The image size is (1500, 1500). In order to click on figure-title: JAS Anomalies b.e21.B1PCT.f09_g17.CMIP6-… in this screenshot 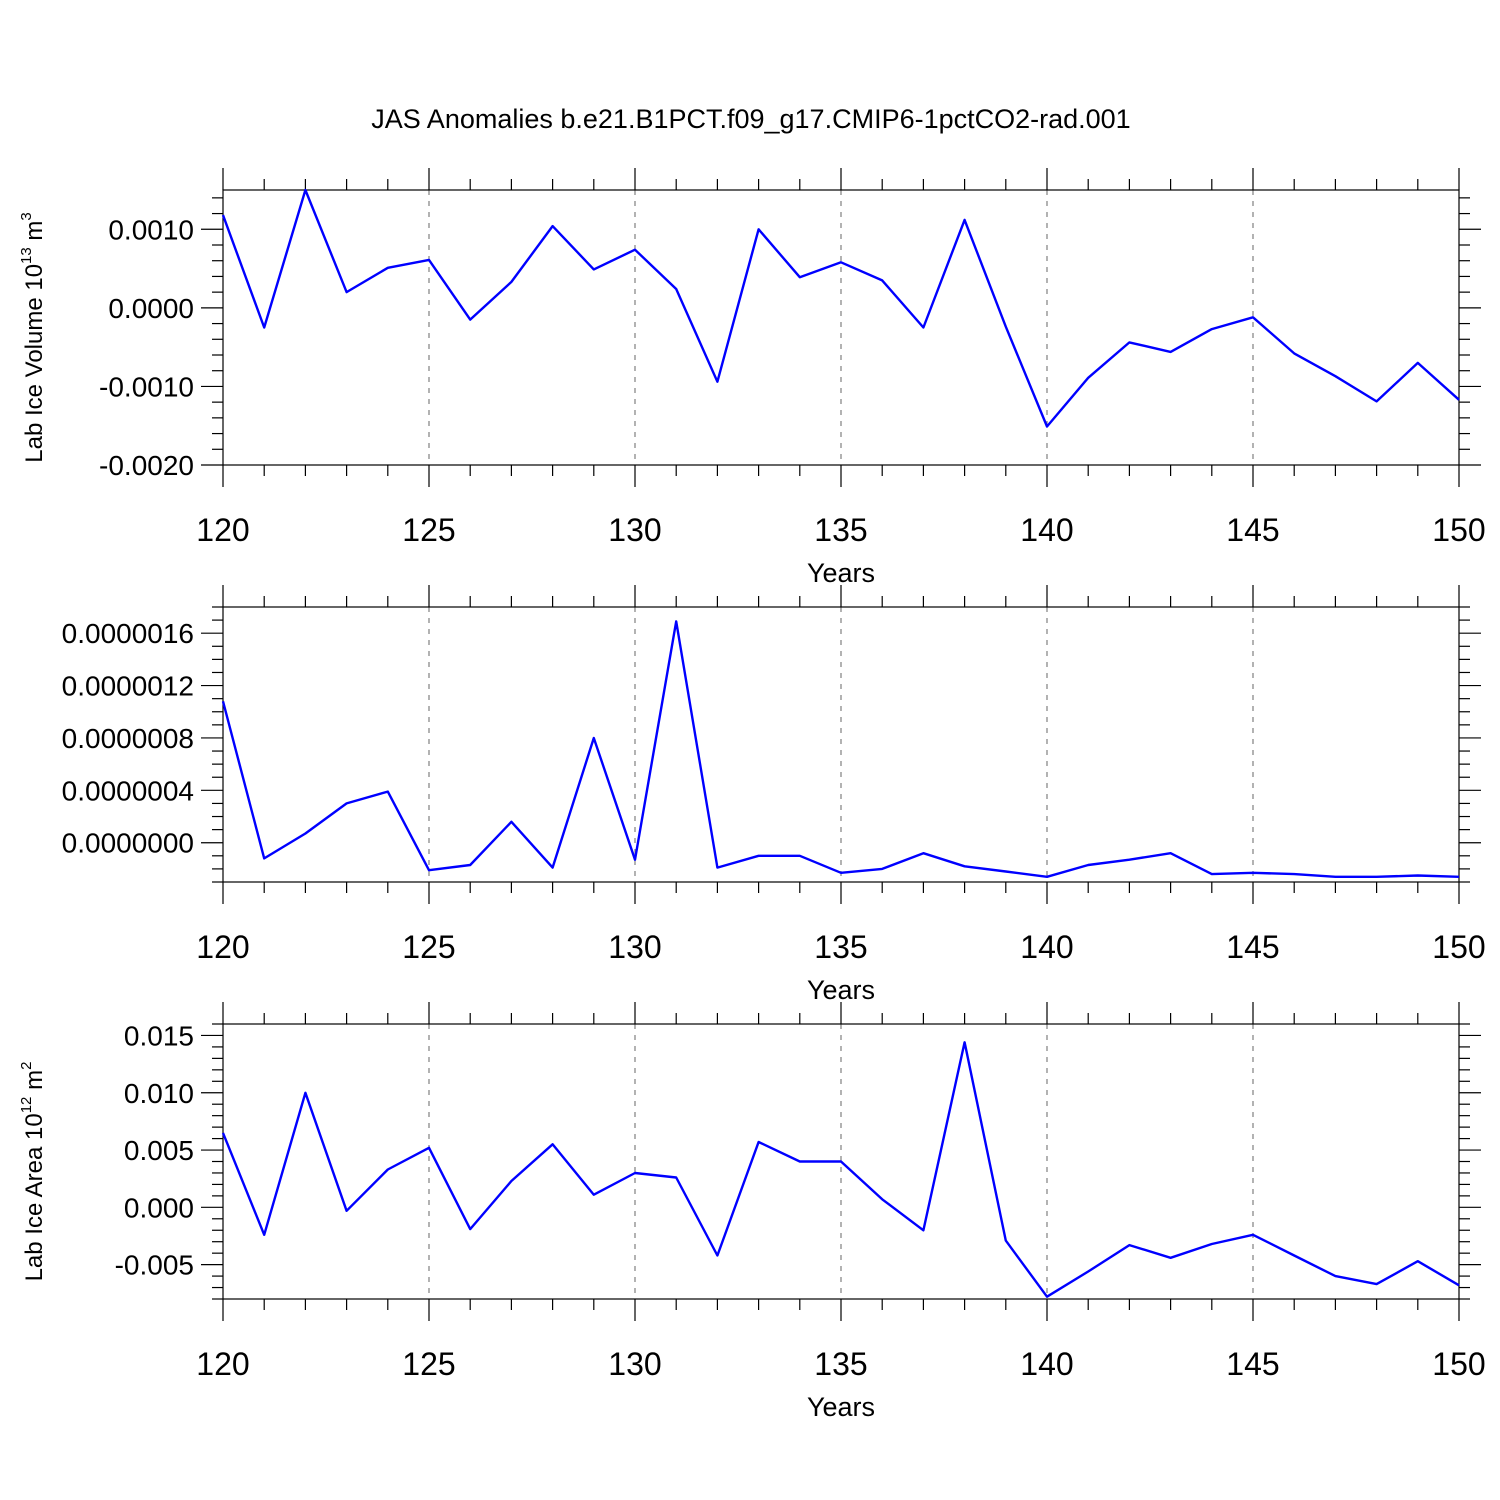, I will do `click(750, 119)`.